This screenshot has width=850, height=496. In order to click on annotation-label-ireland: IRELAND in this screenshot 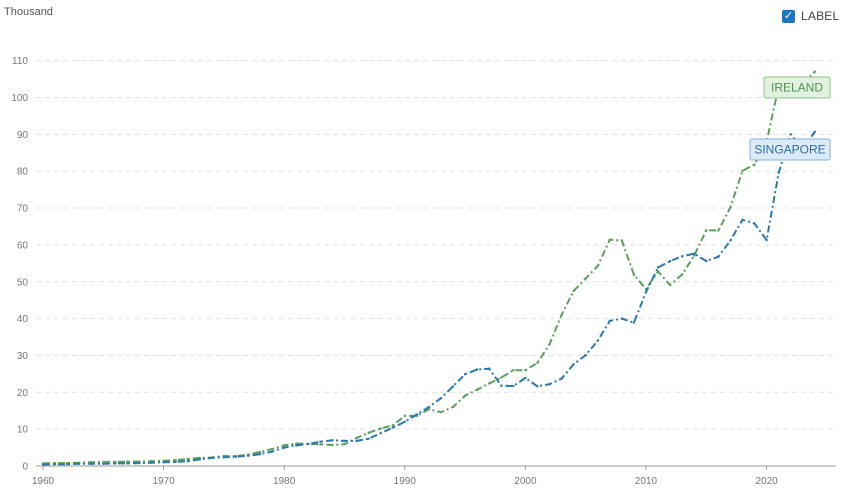, I will do `click(797, 88)`.